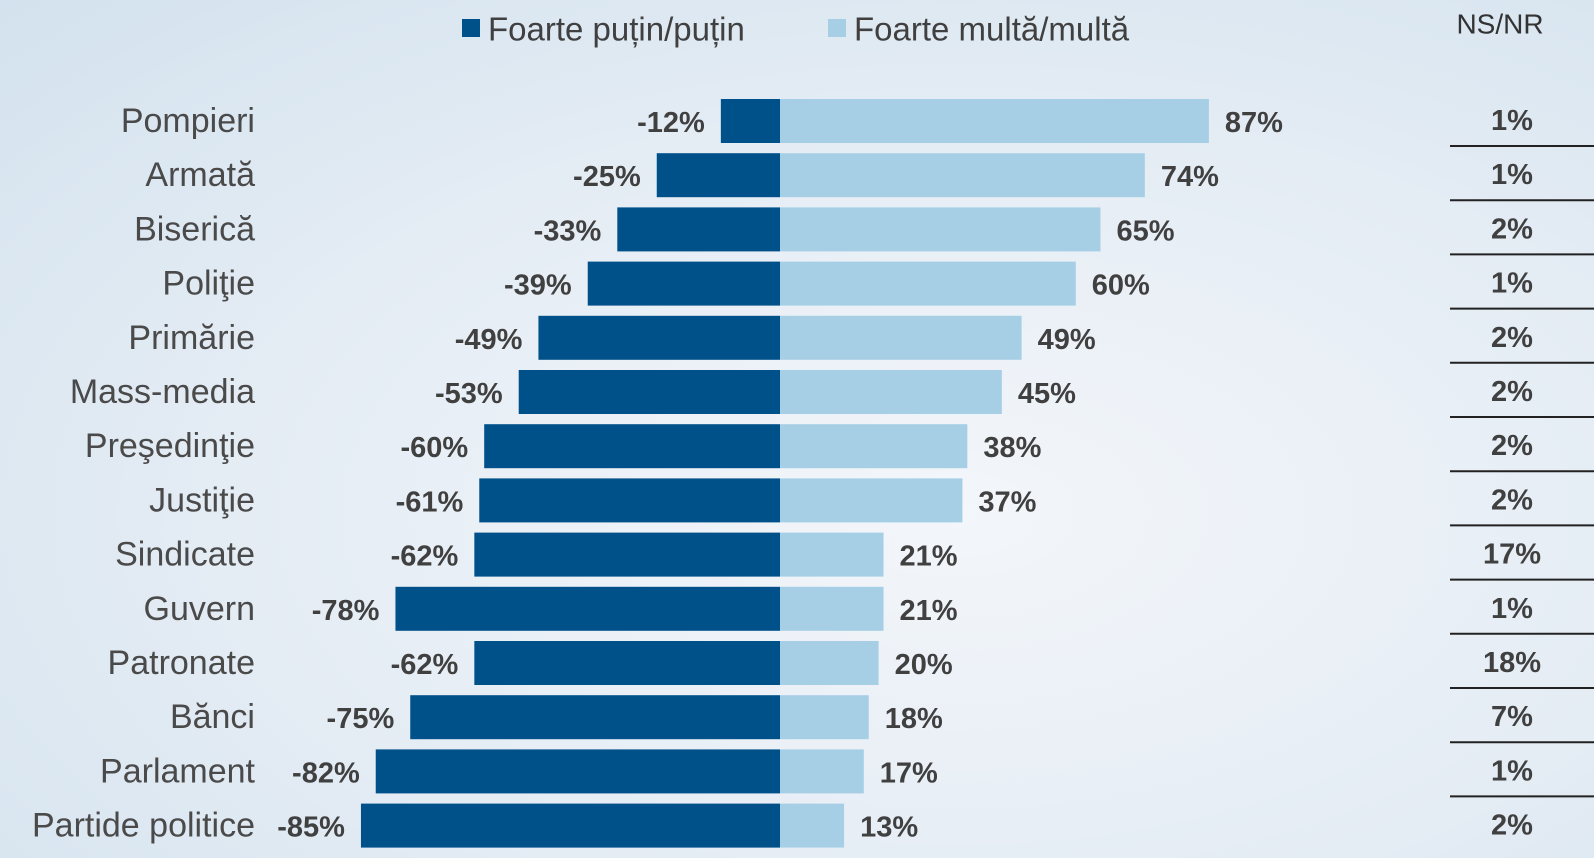 This screenshot has width=1594, height=858. What do you see at coordinates (568, 231) in the screenshot?
I see `value-label: -33%` at bounding box center [568, 231].